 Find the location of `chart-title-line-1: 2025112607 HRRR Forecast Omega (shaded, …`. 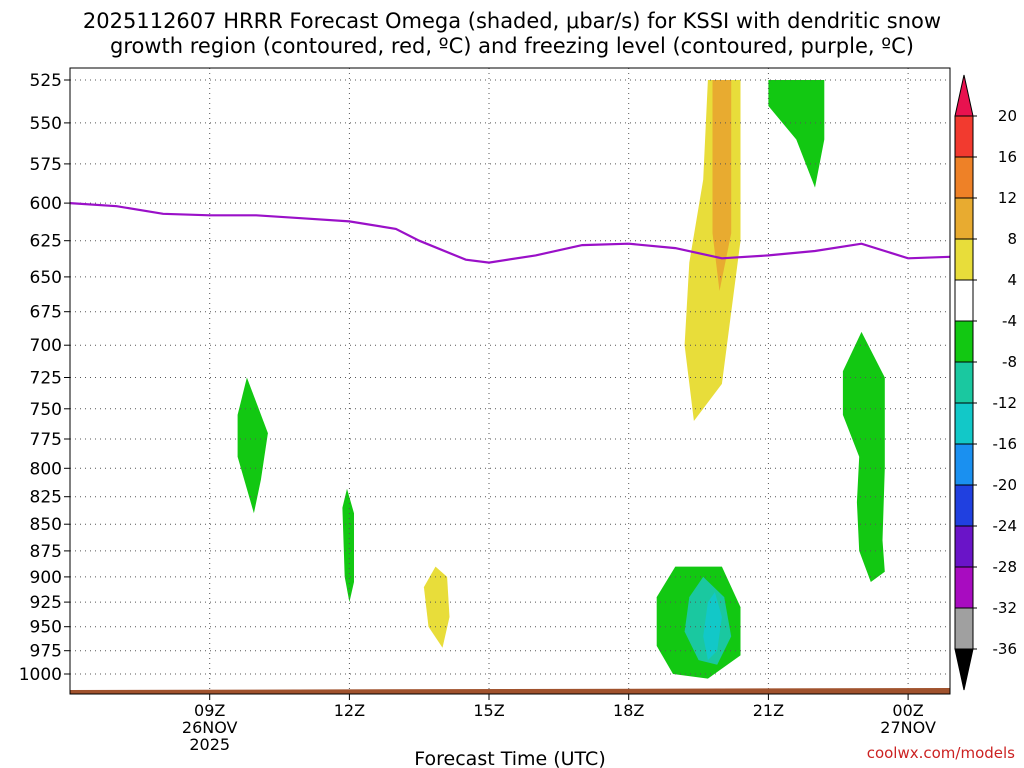

chart-title-line-1: 2025112607 HRRR Forecast Omega (shaded, … is located at coordinates (512, 21).